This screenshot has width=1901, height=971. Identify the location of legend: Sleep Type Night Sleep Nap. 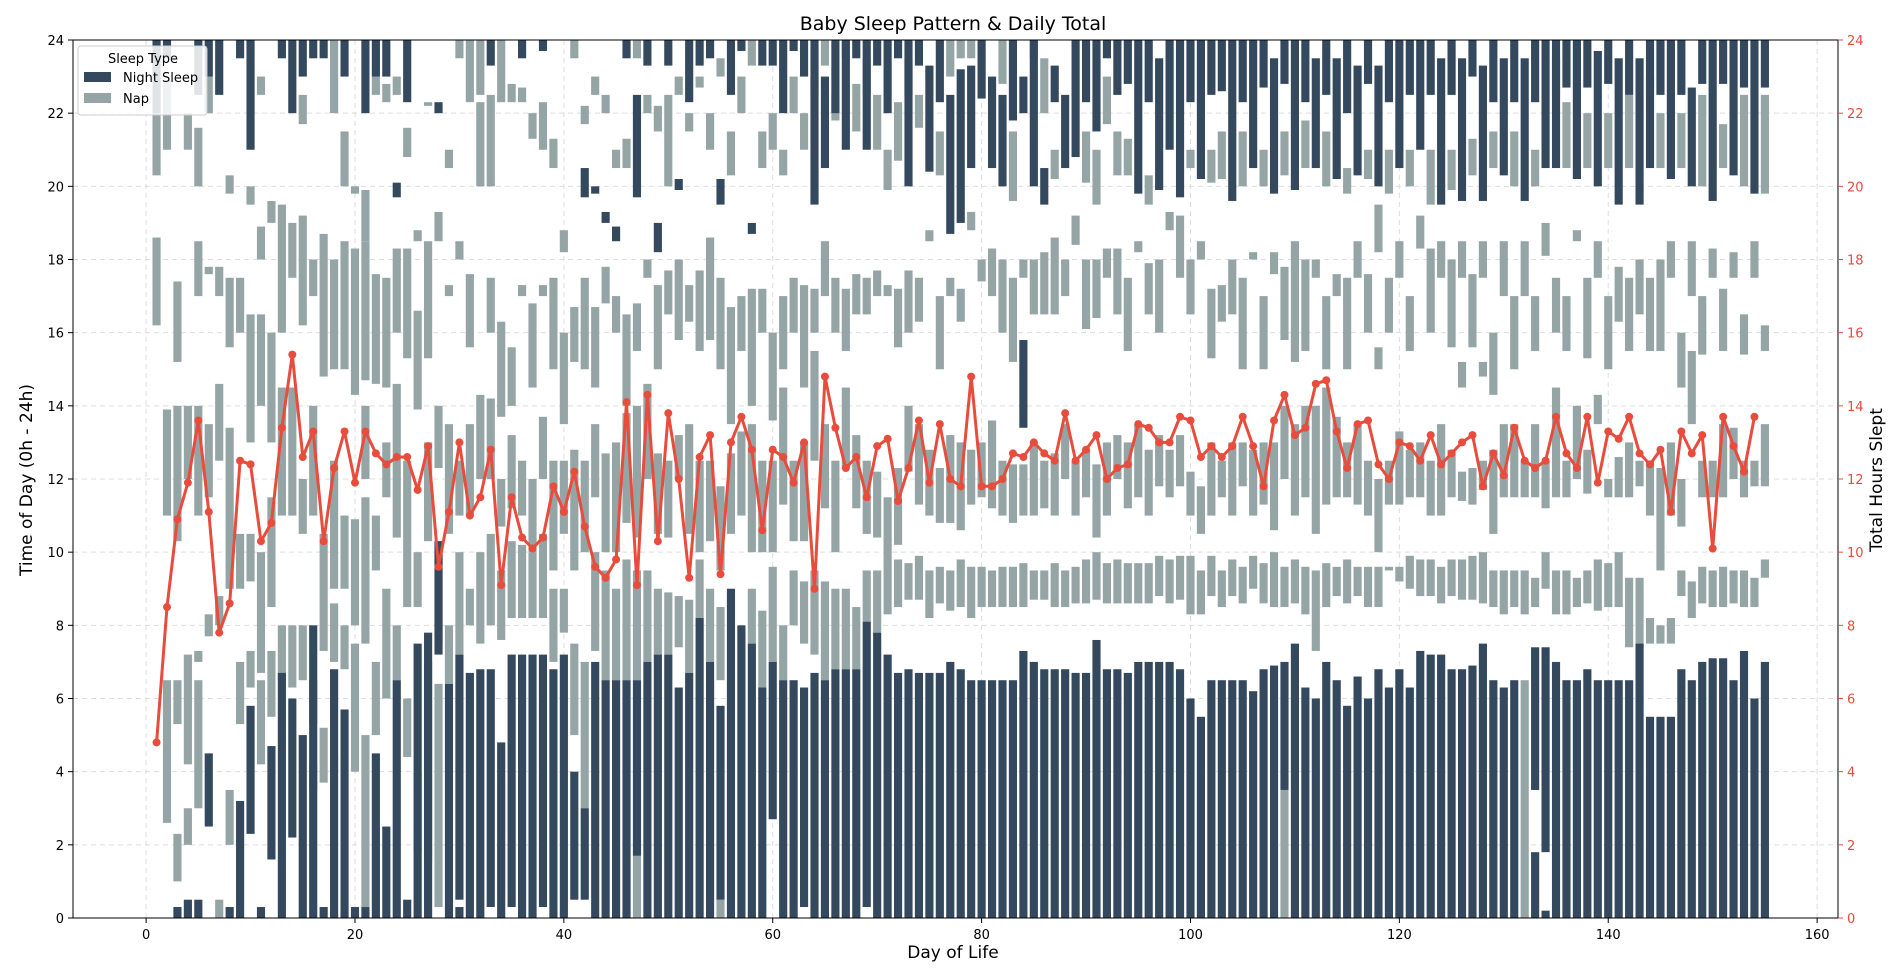
(142, 80).